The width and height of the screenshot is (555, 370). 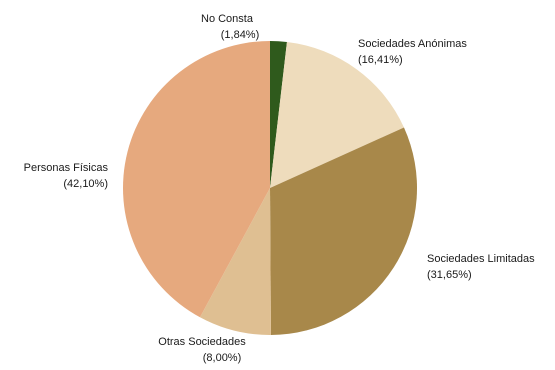 What do you see at coordinates (481, 259) in the screenshot?
I see `label-sociedades-limitadas-name: Sociedades Limitadas` at bounding box center [481, 259].